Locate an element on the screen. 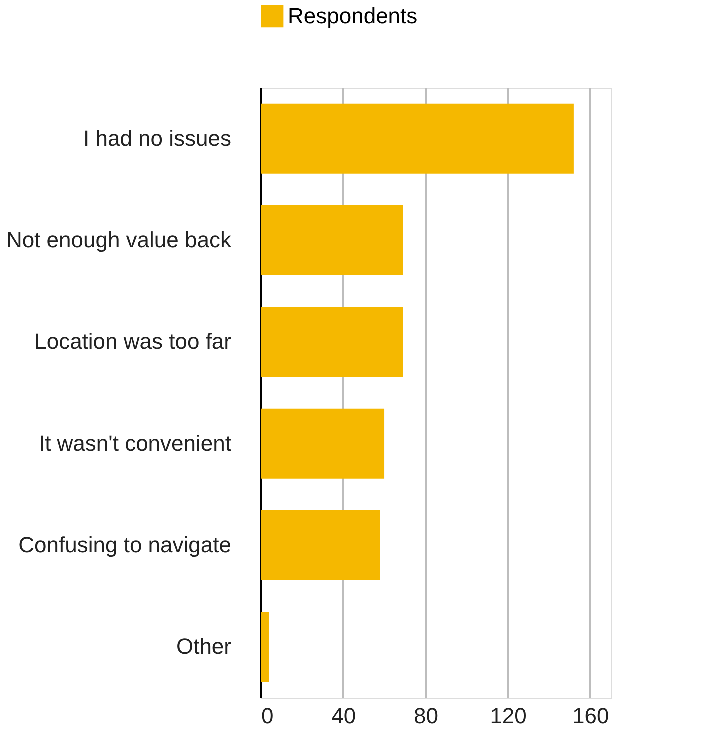  y-tick-label: Other is located at coordinates (204, 647).